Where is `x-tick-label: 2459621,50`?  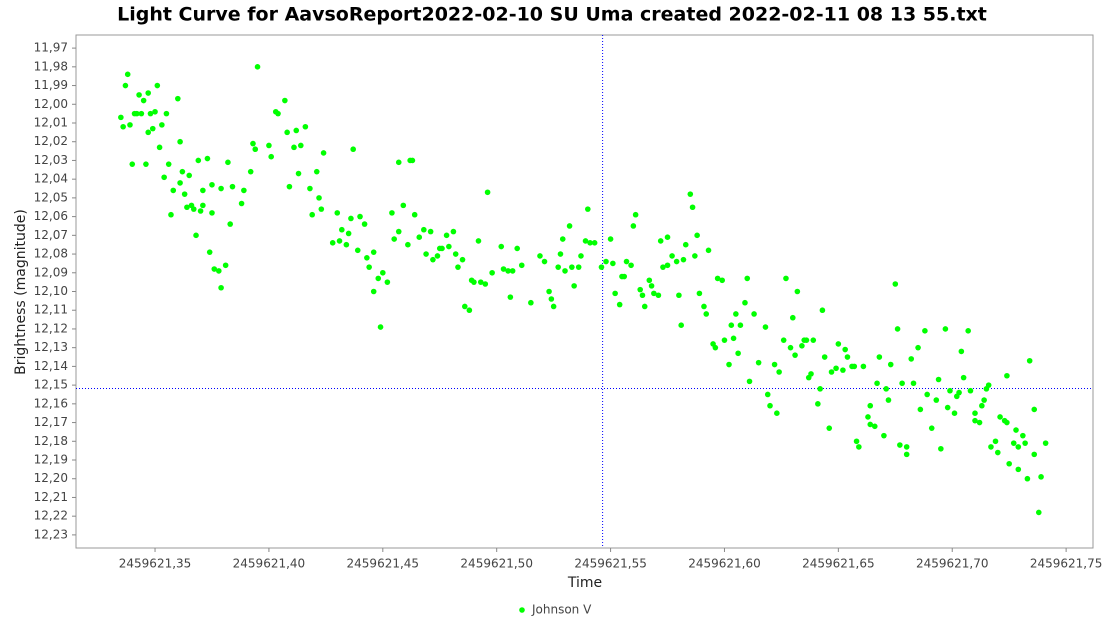 x-tick-label: 2459621,50 is located at coordinates (496, 564).